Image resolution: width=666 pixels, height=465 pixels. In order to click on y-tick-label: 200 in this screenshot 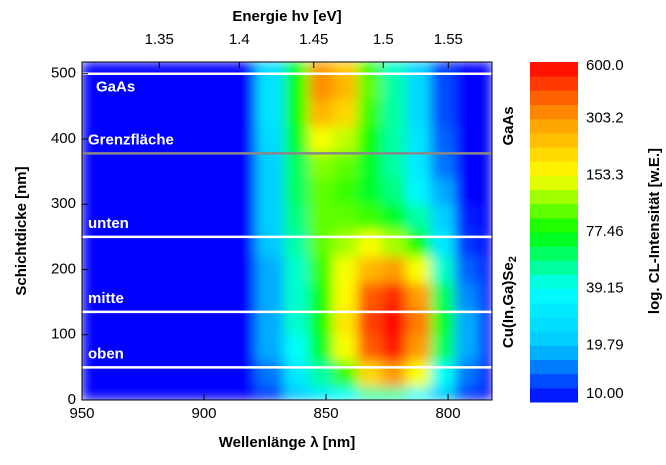, I will do `click(63, 268)`.